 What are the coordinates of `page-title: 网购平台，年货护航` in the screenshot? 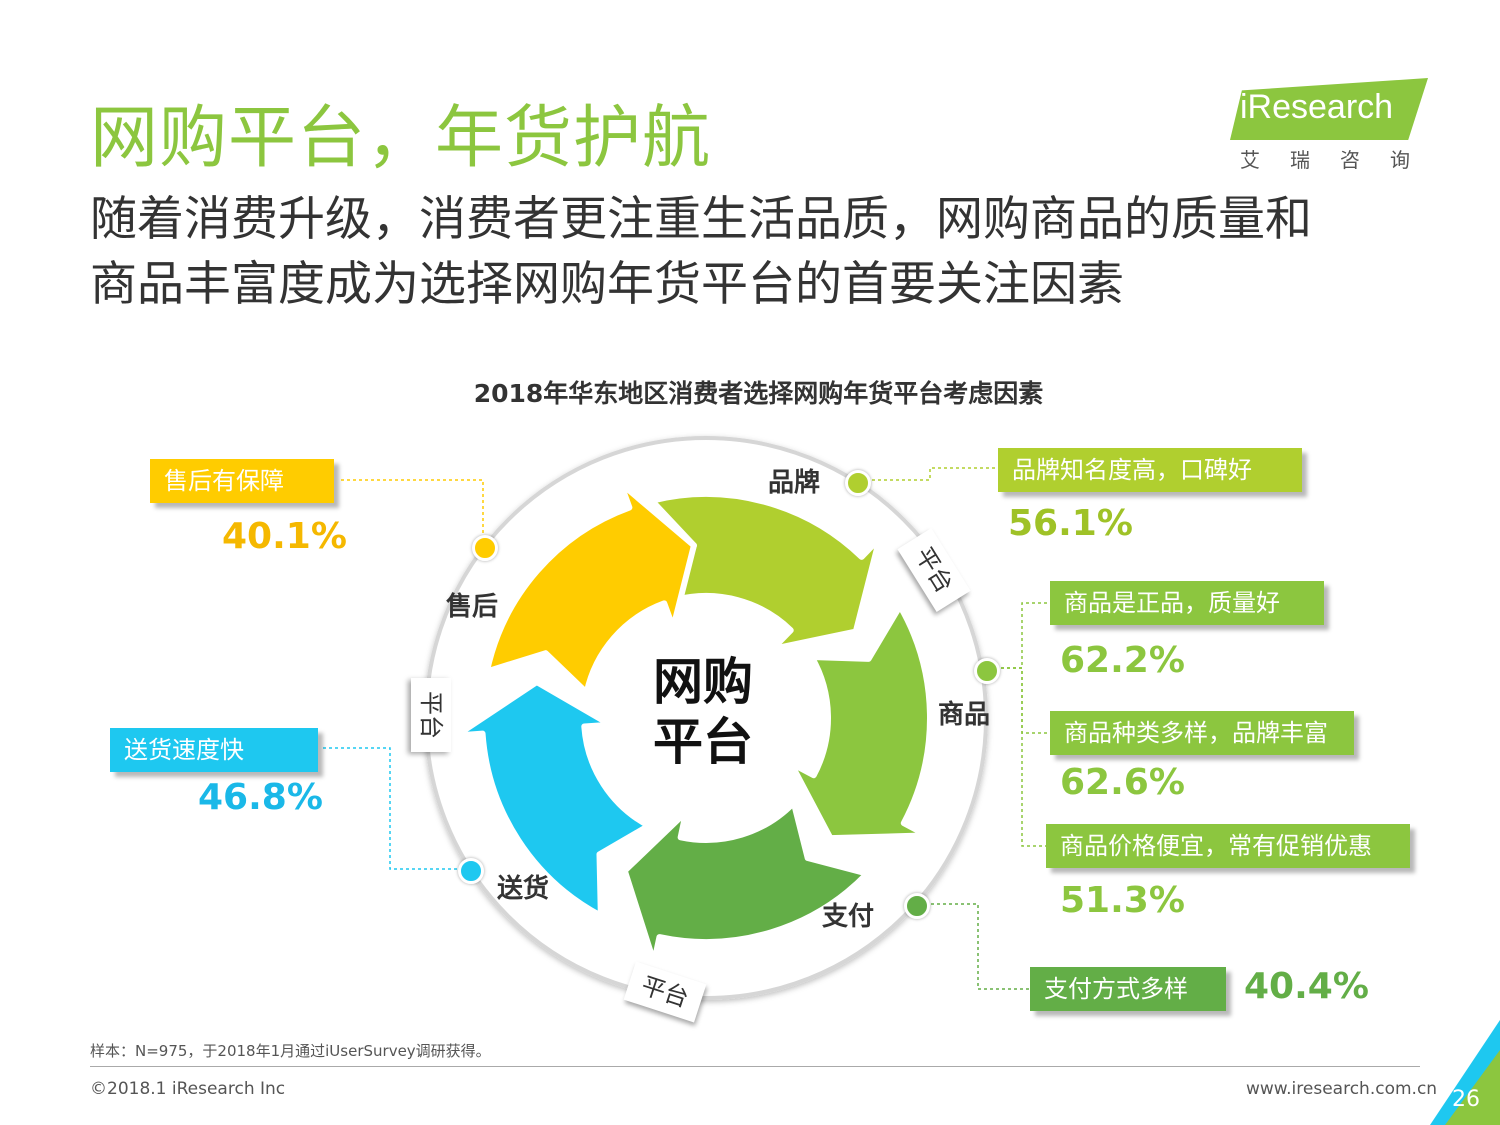 It's located at (401, 138).